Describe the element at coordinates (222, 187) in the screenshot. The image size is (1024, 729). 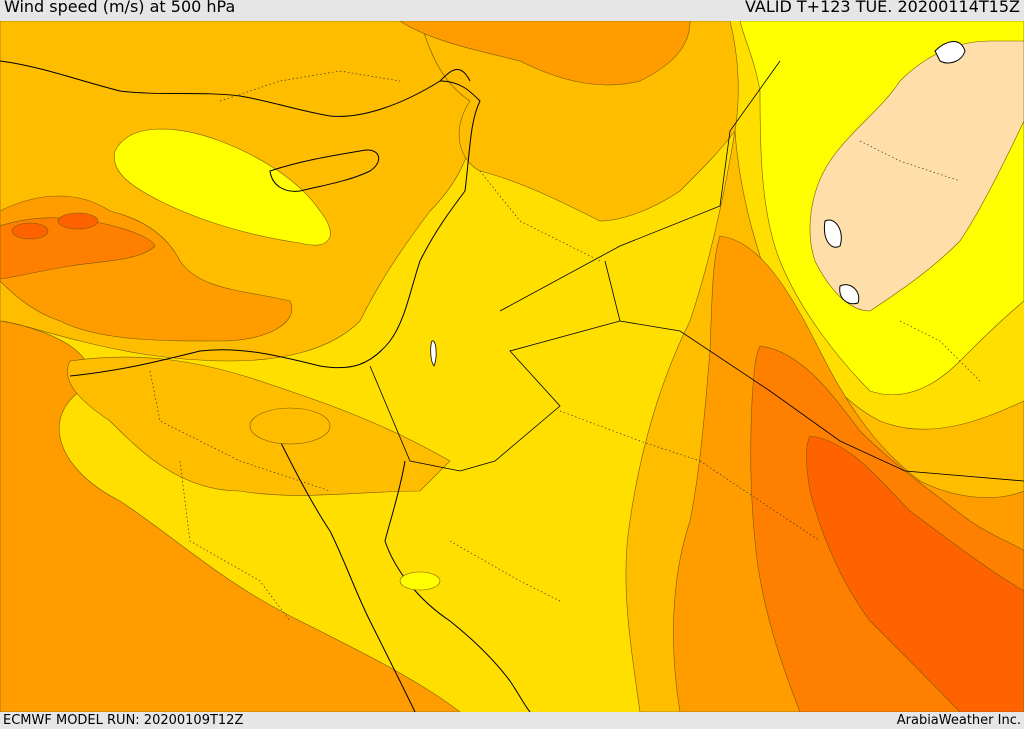
I see `band-yellow-cyprus` at that location.